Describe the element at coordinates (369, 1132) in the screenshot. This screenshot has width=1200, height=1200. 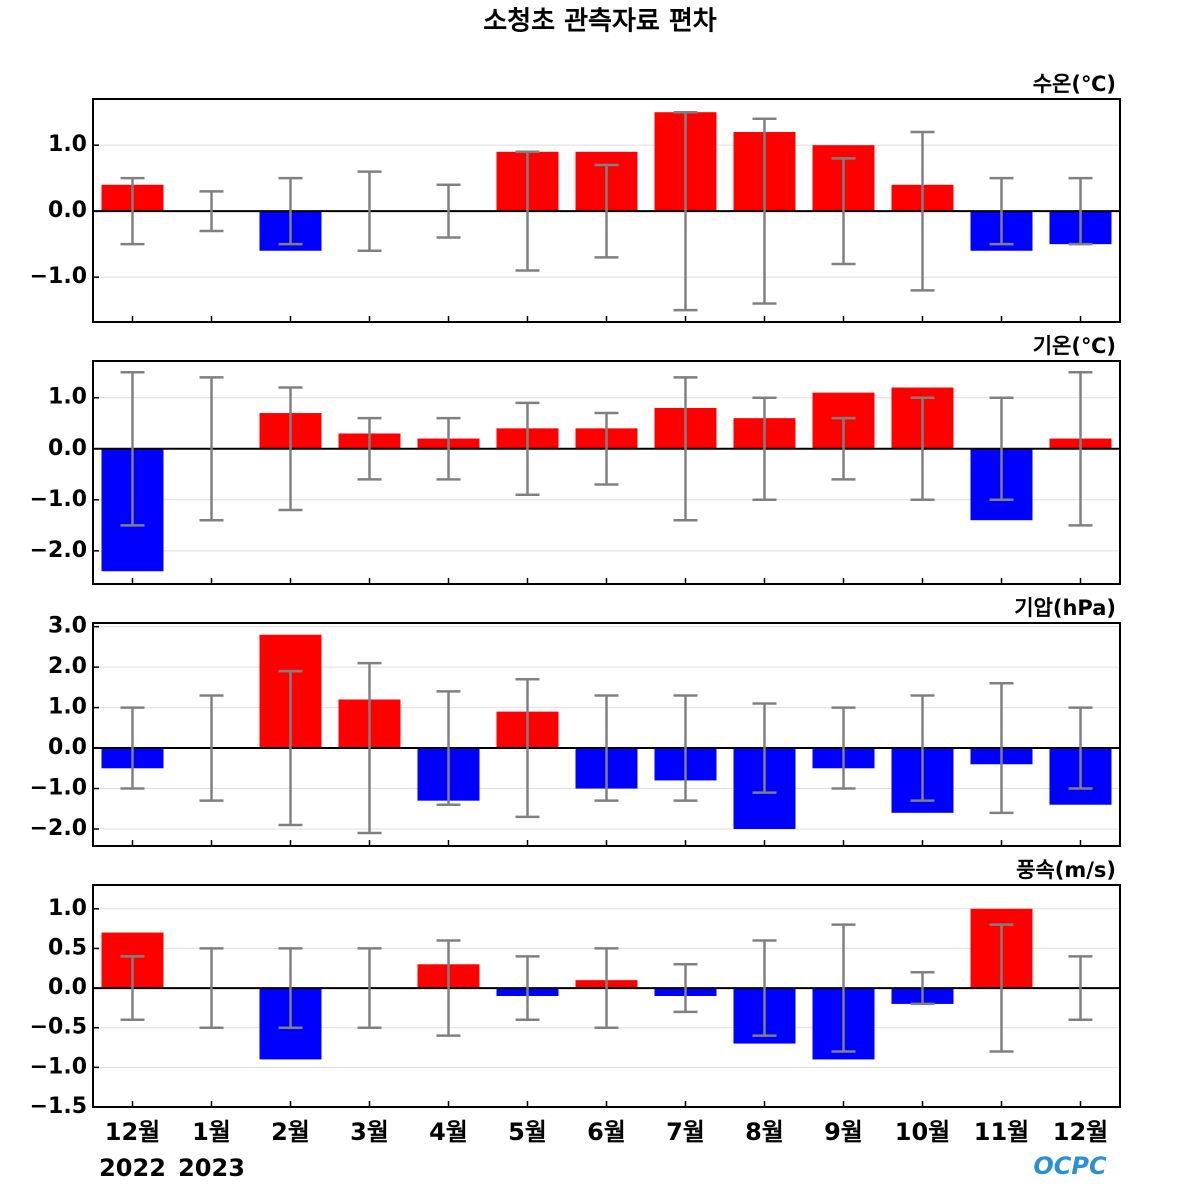
I see `x-tick-label: 3월` at that location.